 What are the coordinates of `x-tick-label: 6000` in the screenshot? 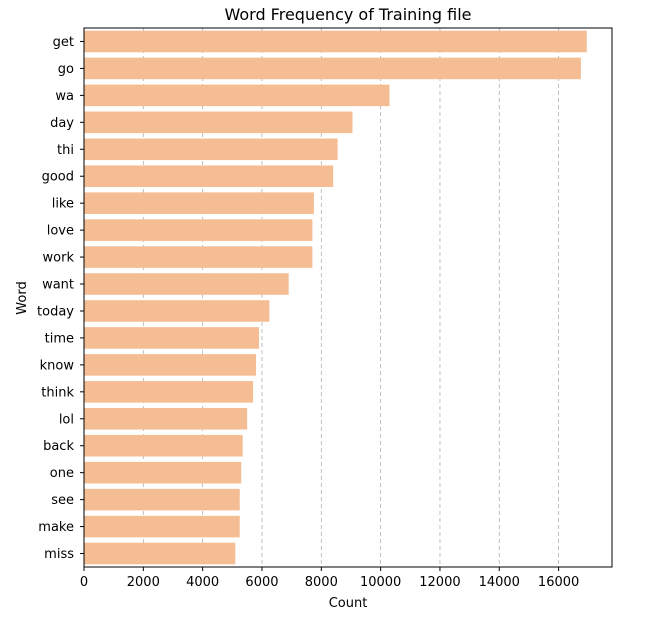 It's located at (261, 582).